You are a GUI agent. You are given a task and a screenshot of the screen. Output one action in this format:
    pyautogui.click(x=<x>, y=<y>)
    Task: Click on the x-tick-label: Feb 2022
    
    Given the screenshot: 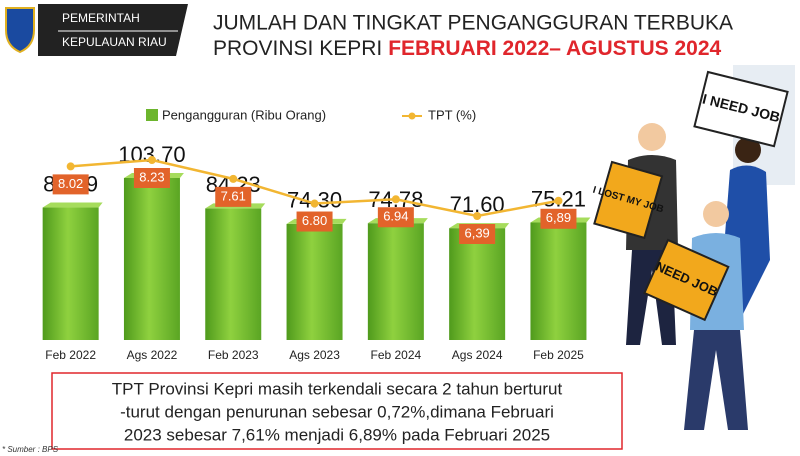 What is the action you would take?
    pyautogui.click(x=70, y=355)
    